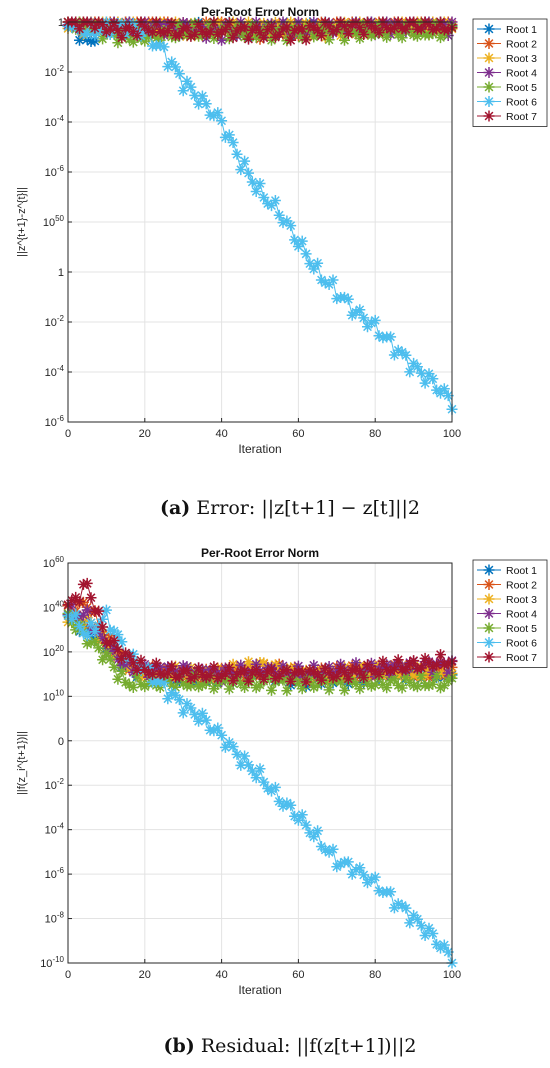  What do you see at coordinates (61, 742) in the screenshot?
I see `y-tick-label: 0` at bounding box center [61, 742].